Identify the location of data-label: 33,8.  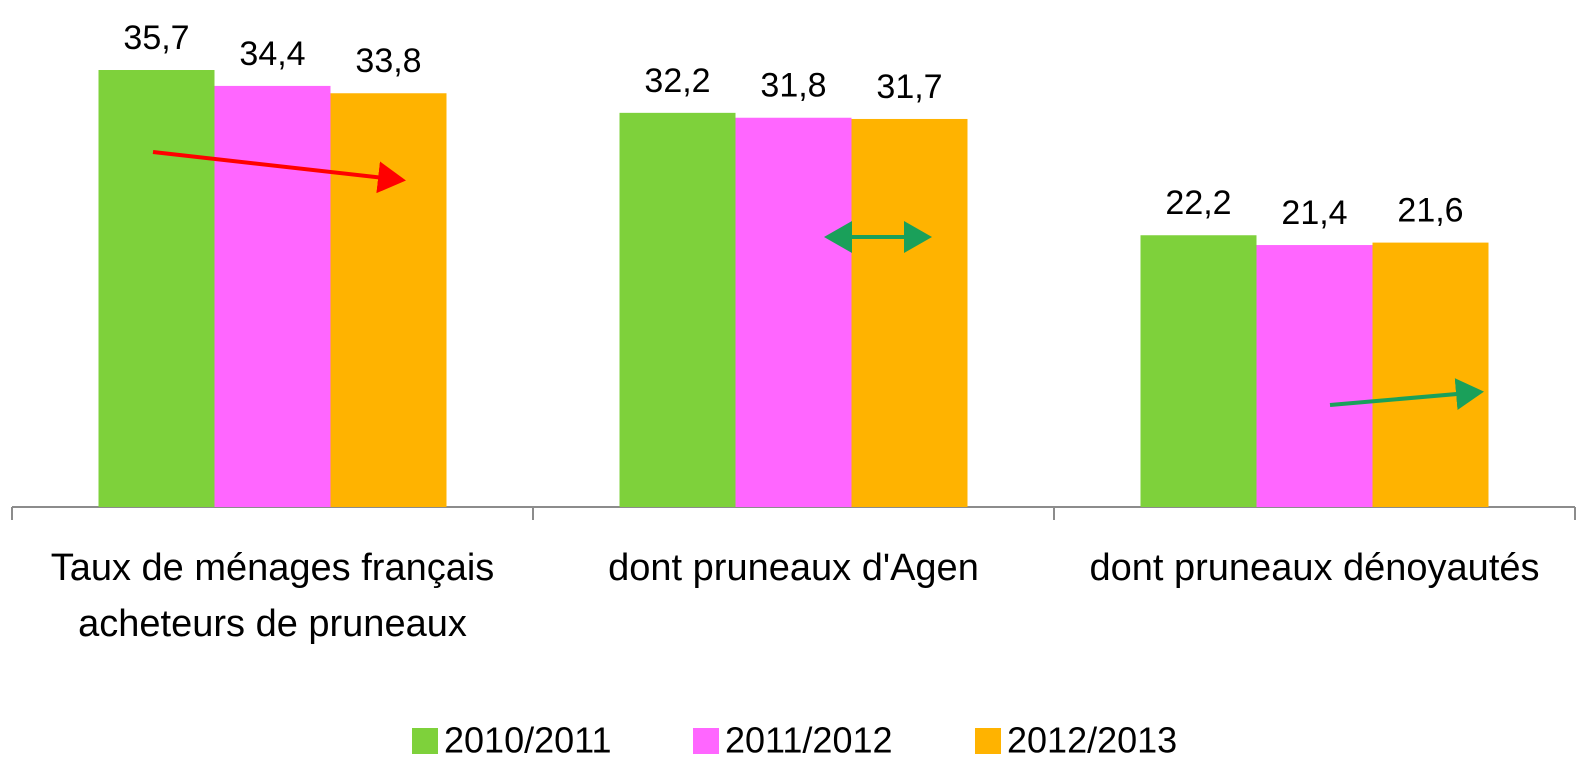
(388, 61).